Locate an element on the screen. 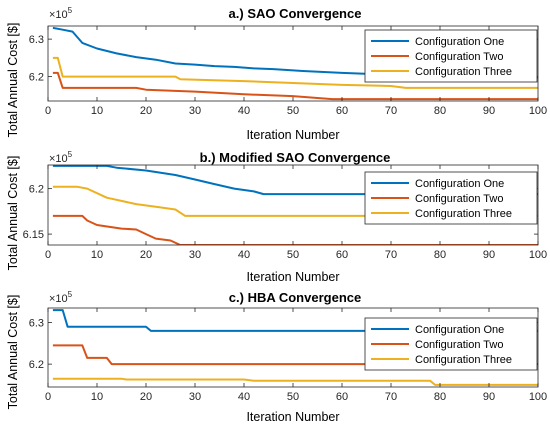  panel-b-series-2-line is located at coordinates (295, 229).